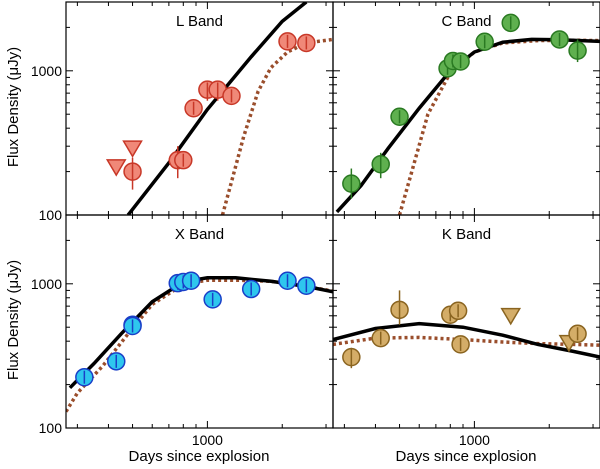 The width and height of the screenshot is (600, 469). Describe the element at coordinates (199, 456) in the screenshot. I see `x-axis-label-left: Days since explosion` at that location.